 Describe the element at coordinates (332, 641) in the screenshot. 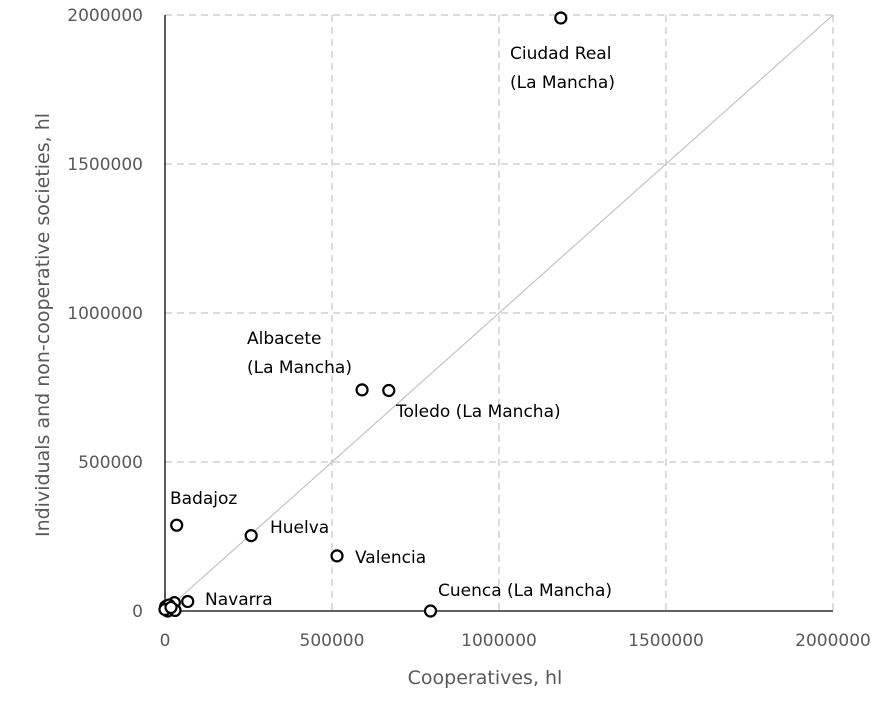

I see `x-tick-label: 500000` at that location.